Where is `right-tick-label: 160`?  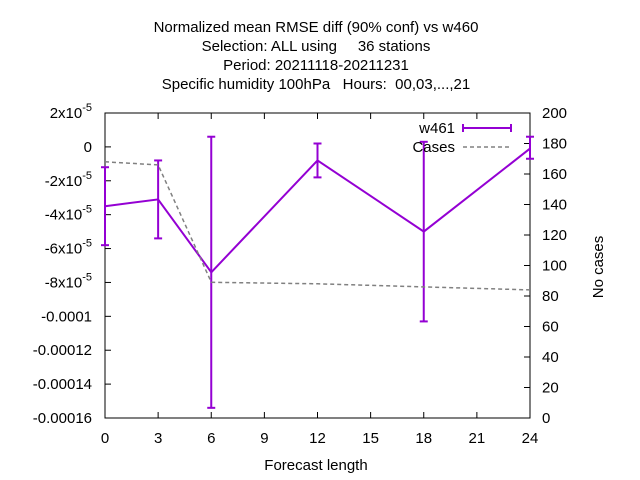 right-tick-label: 160 is located at coordinates (554, 174).